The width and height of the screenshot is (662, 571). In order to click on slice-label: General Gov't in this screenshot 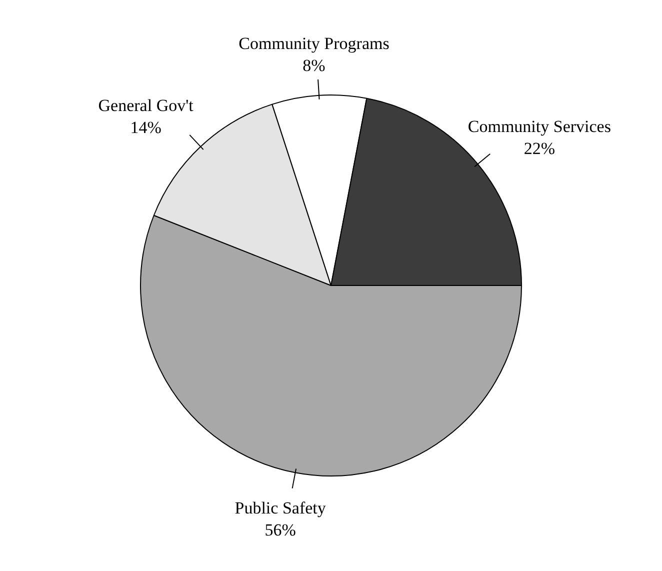, I will do `click(146, 105)`.